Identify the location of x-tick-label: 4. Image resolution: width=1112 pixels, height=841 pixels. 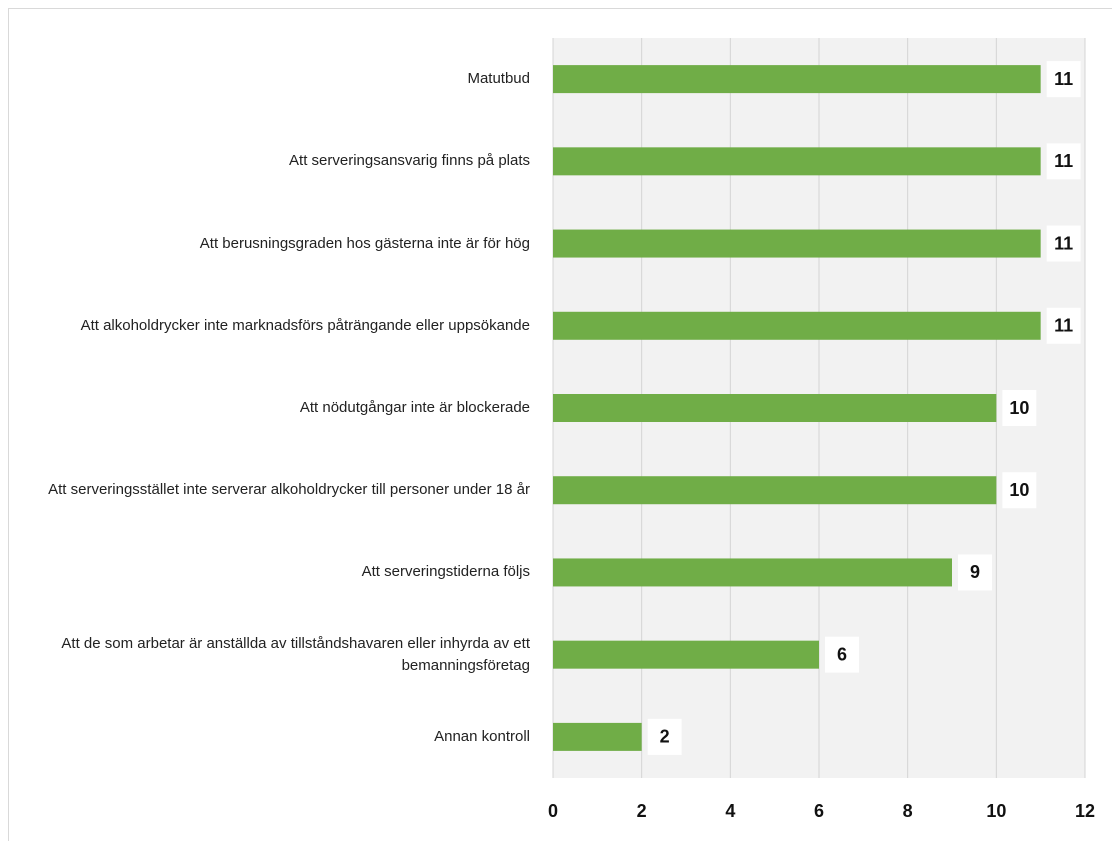
(730, 811).